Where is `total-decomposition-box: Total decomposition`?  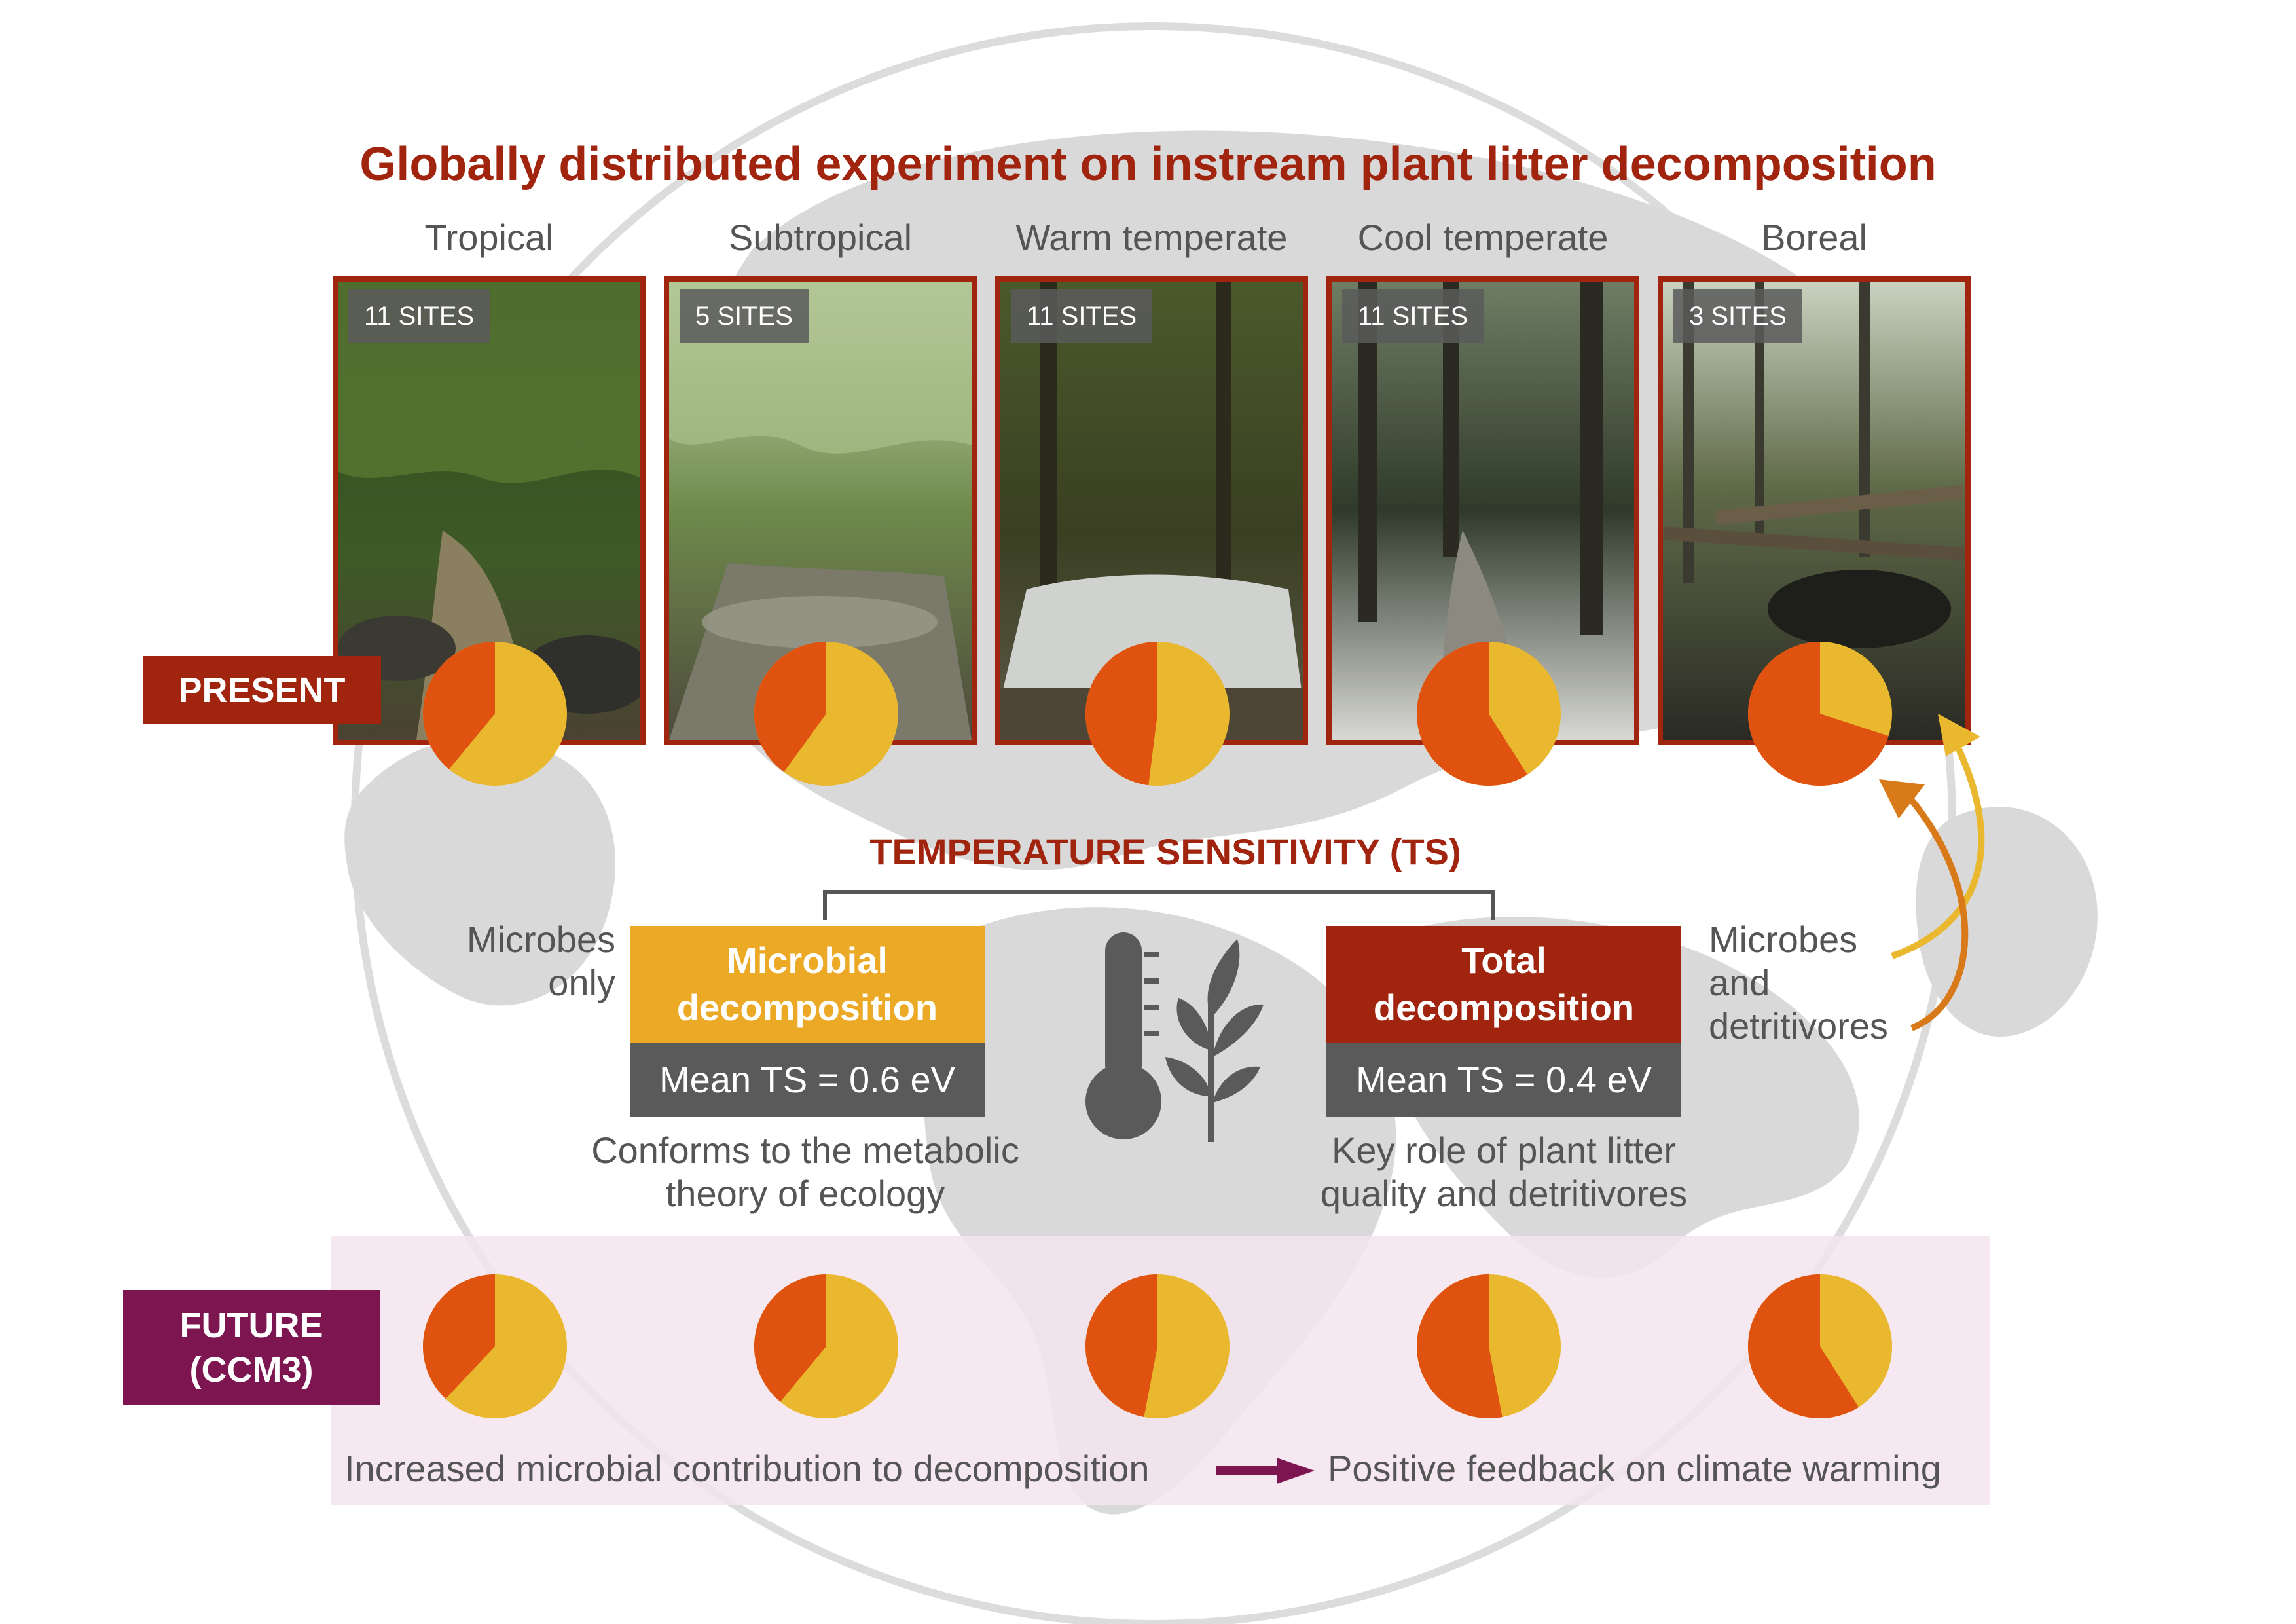 total-decomposition-box: Total decomposition is located at coordinates (1503, 984).